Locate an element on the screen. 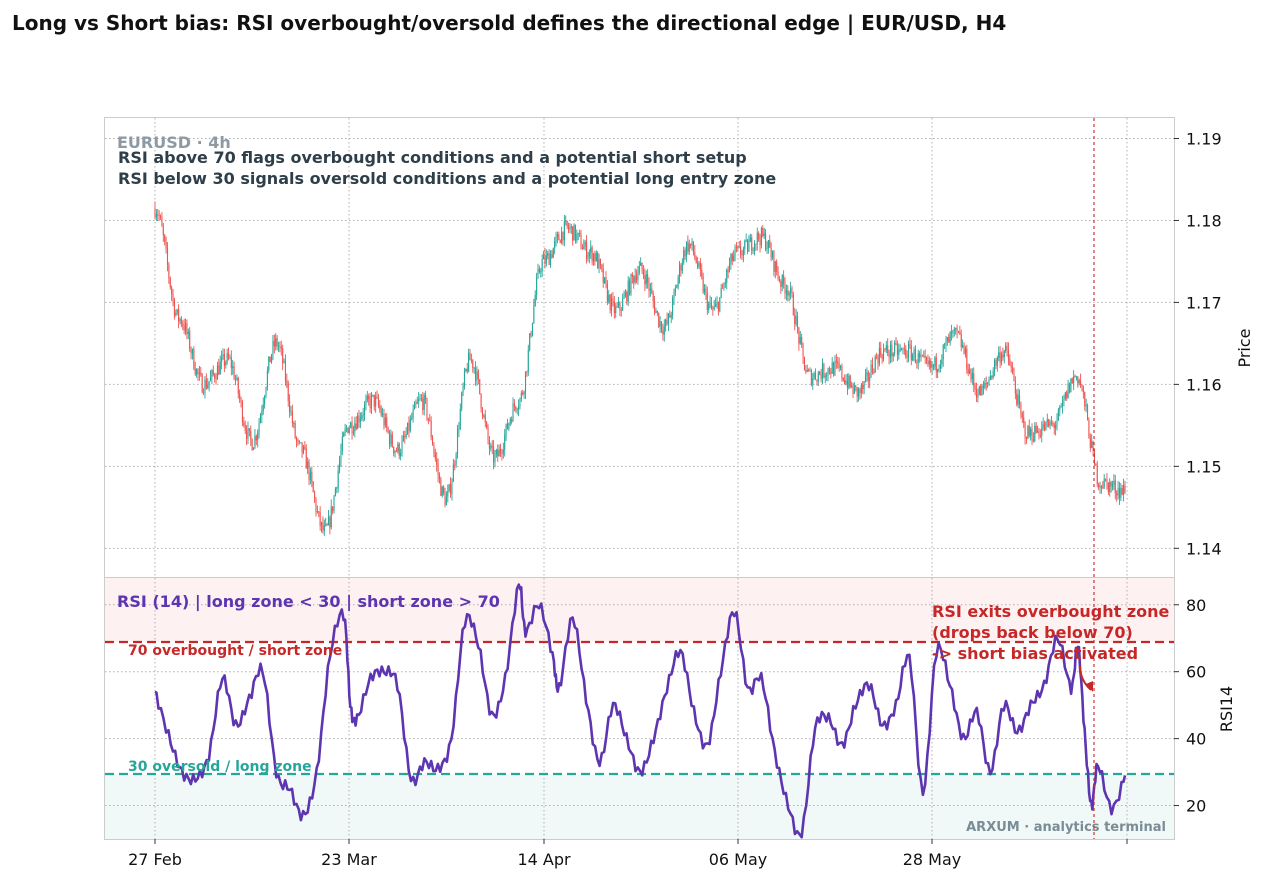 The height and width of the screenshot is (881, 1264). x-tick-label: 27 Feb is located at coordinates (155, 859).